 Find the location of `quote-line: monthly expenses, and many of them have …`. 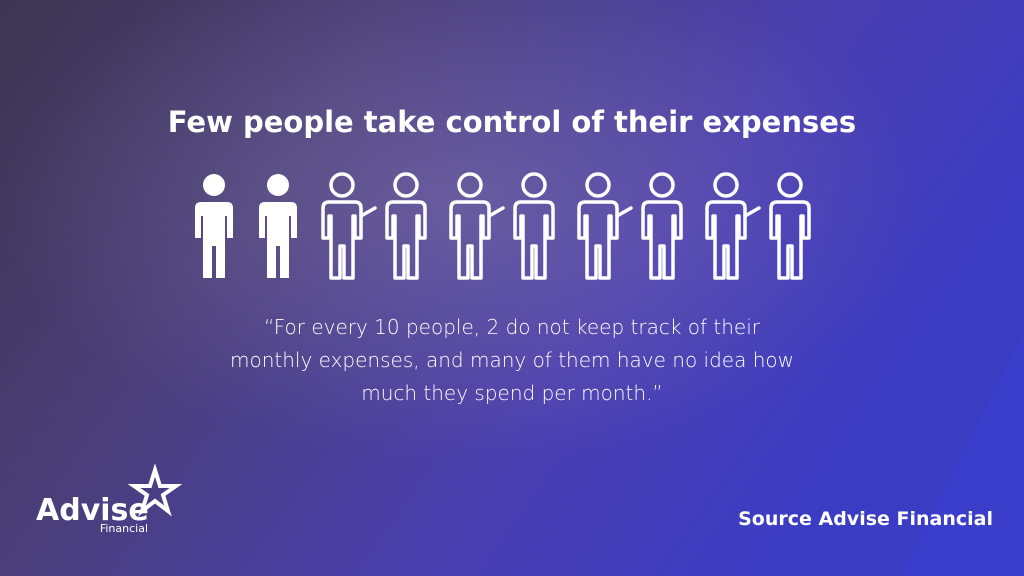

quote-line: monthly expenses, and many of them have … is located at coordinates (512, 360).